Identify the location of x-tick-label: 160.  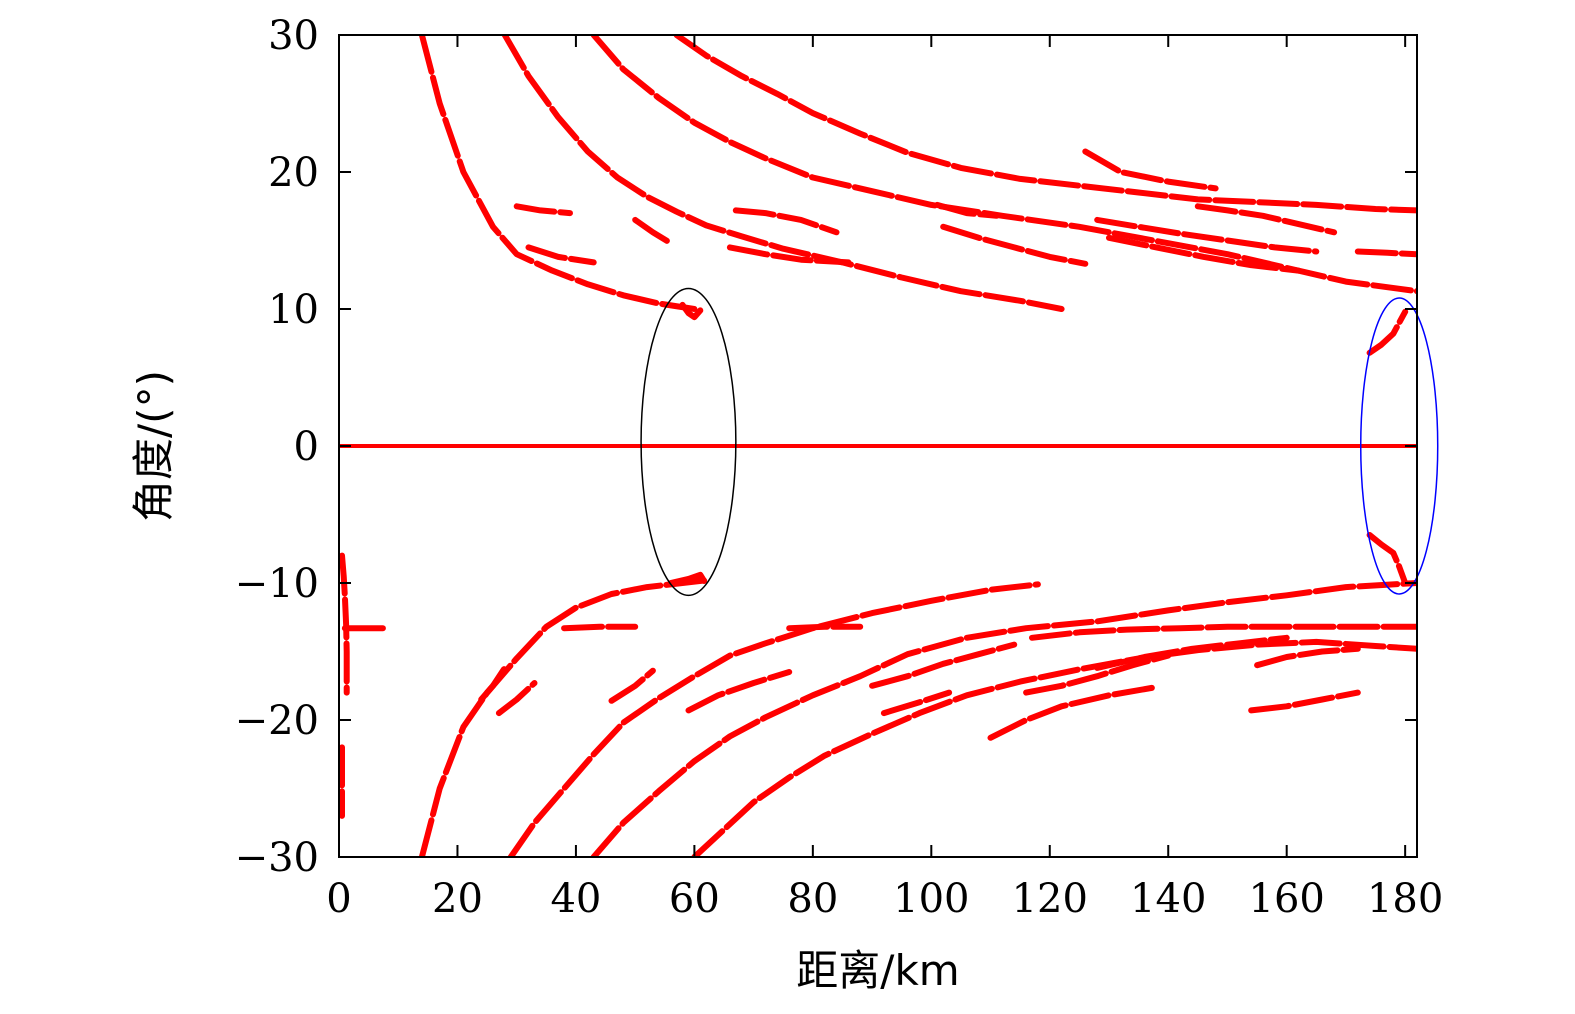
(1287, 899).